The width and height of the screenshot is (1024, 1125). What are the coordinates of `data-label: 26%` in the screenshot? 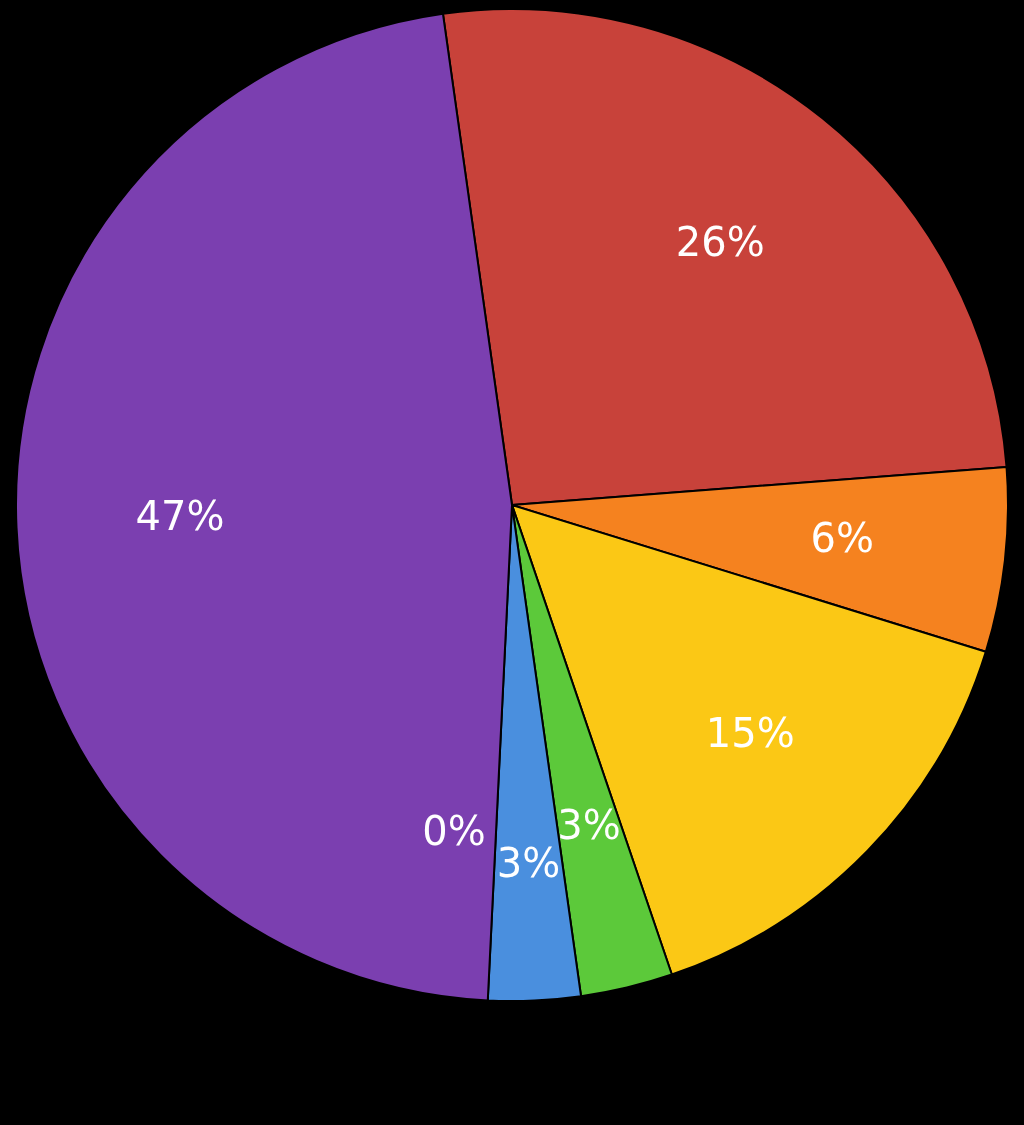 It's located at (720, 242).